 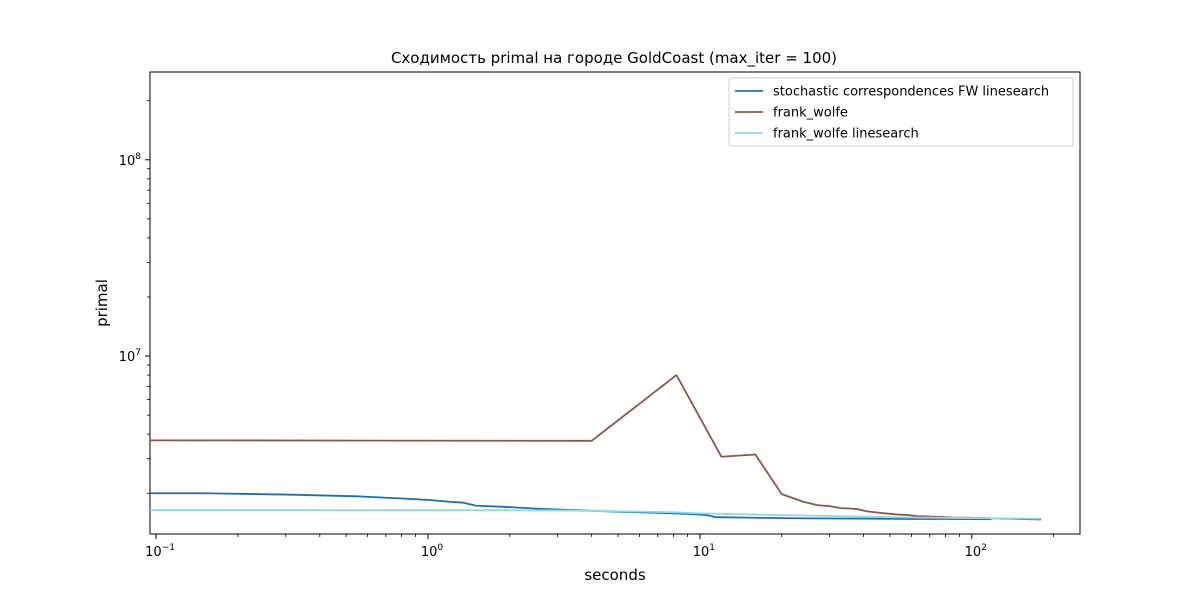 What do you see at coordinates (614, 575) in the screenshot?
I see `x-axis-label: seconds` at bounding box center [614, 575].